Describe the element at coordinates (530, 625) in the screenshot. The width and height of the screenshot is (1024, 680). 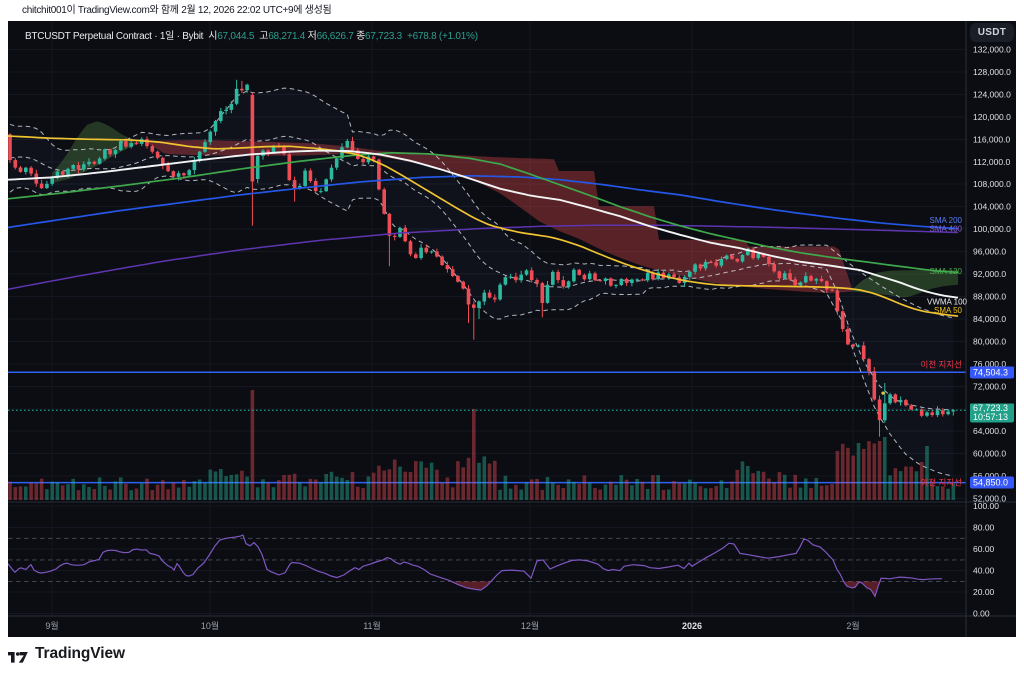
I see `svg-text: 12월` at that location.